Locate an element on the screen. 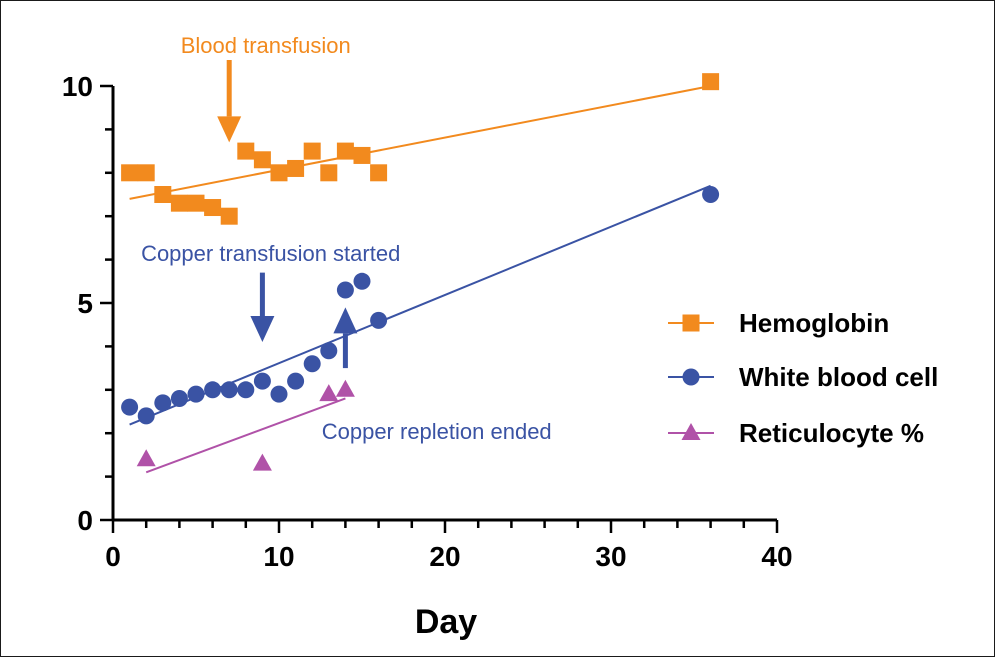 This screenshot has height=658, width=995. annotation-label: Copper repletion ended is located at coordinates (437, 431).